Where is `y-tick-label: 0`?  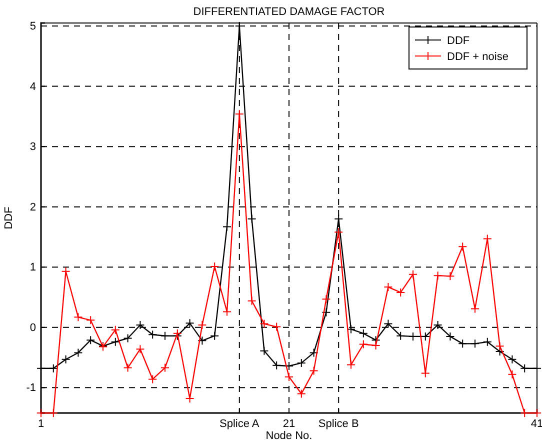
y-tick-label: 0 is located at coordinates (33, 328).